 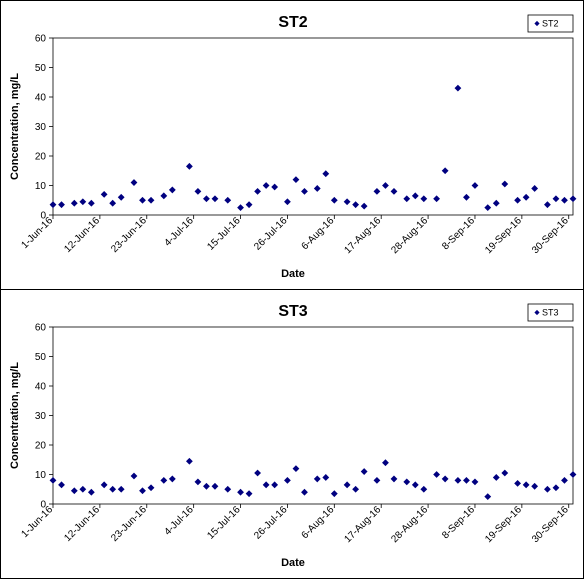 What do you see at coordinates (550, 313) in the screenshot?
I see `legend-label: ST3` at bounding box center [550, 313].